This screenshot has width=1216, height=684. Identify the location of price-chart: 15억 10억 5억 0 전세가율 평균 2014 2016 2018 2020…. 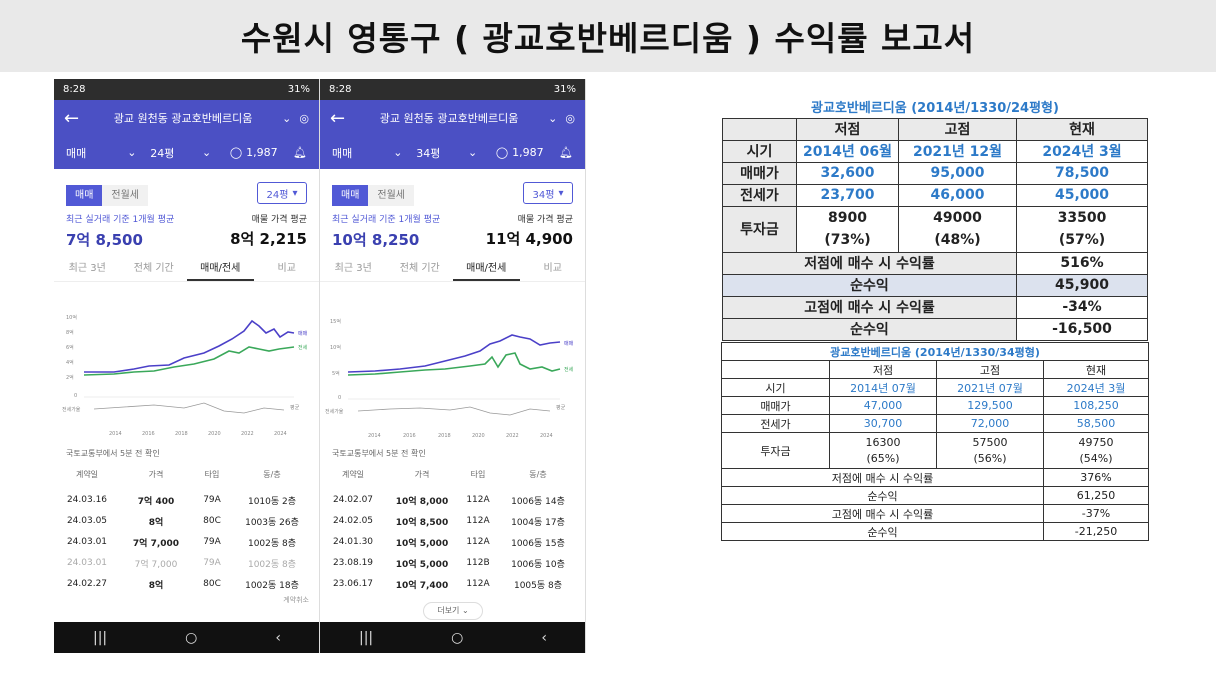
(449, 378).